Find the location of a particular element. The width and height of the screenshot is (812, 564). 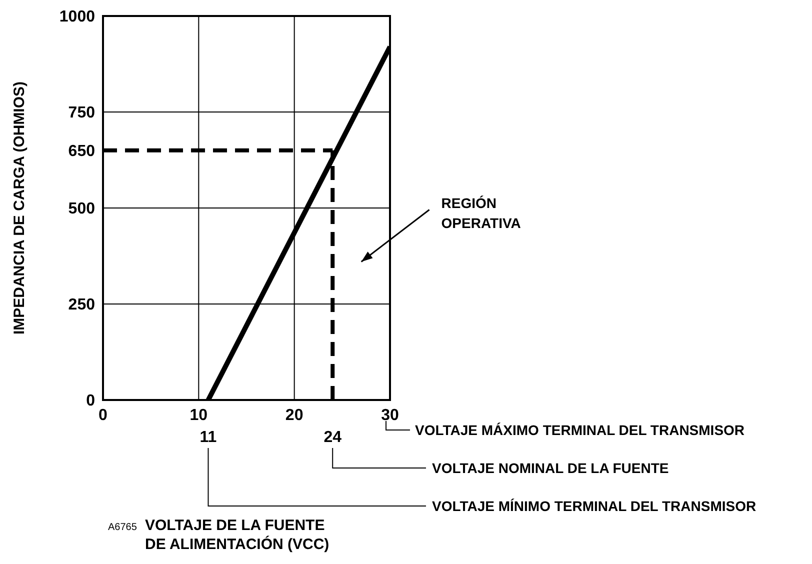

y-tick-label: 0 is located at coordinates (91, 401).